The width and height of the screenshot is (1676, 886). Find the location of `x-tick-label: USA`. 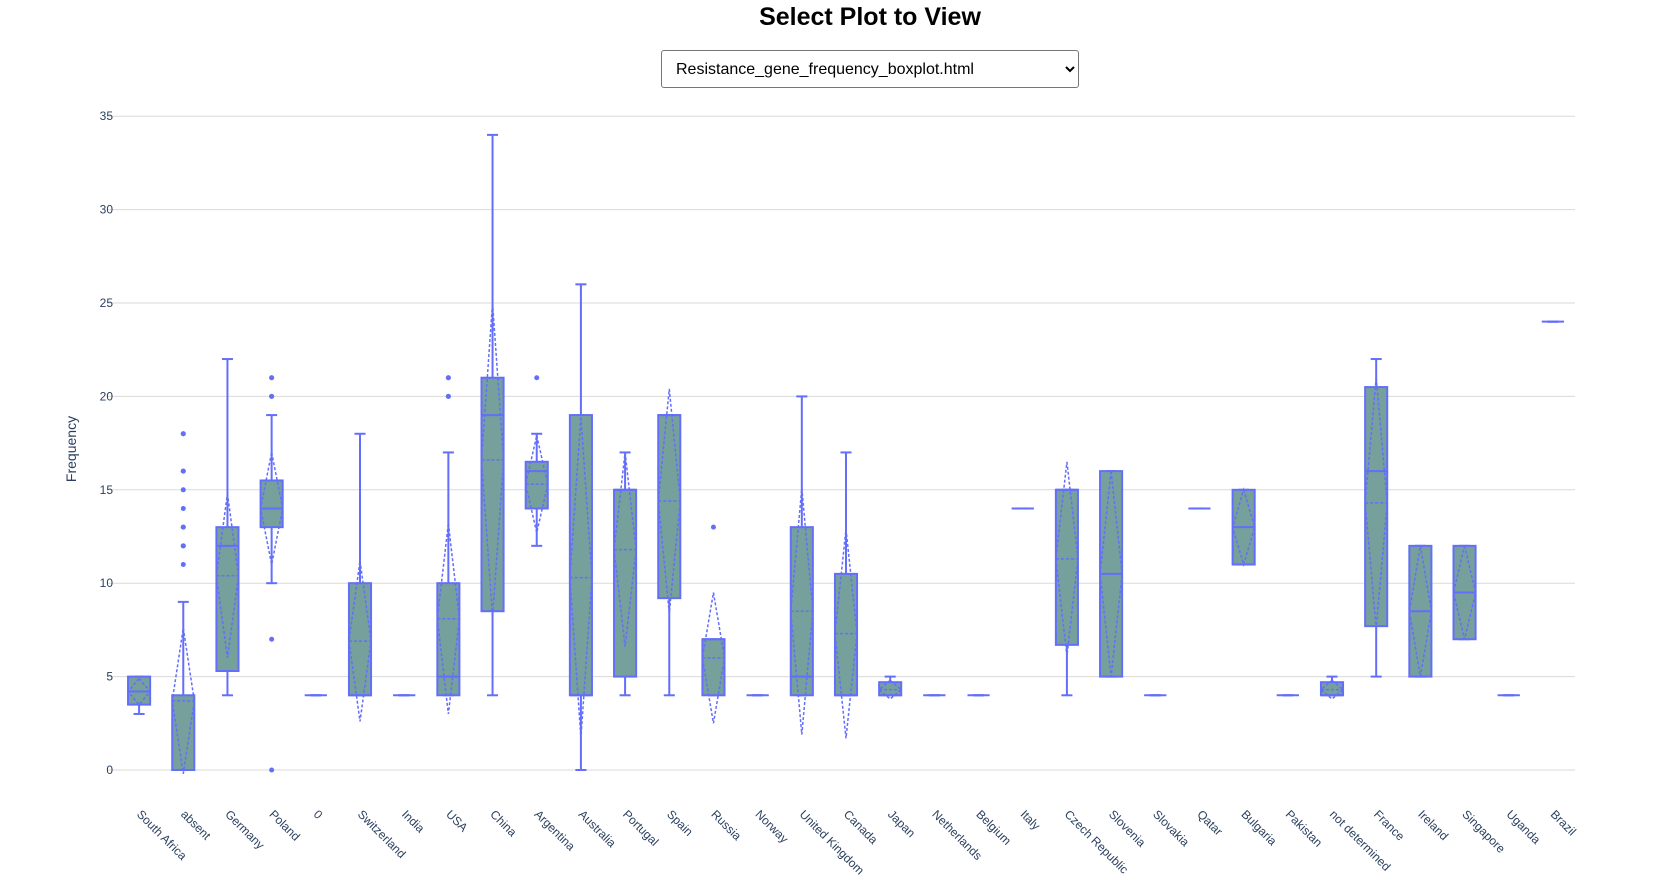

x-tick-label: USA is located at coordinates (456, 820).